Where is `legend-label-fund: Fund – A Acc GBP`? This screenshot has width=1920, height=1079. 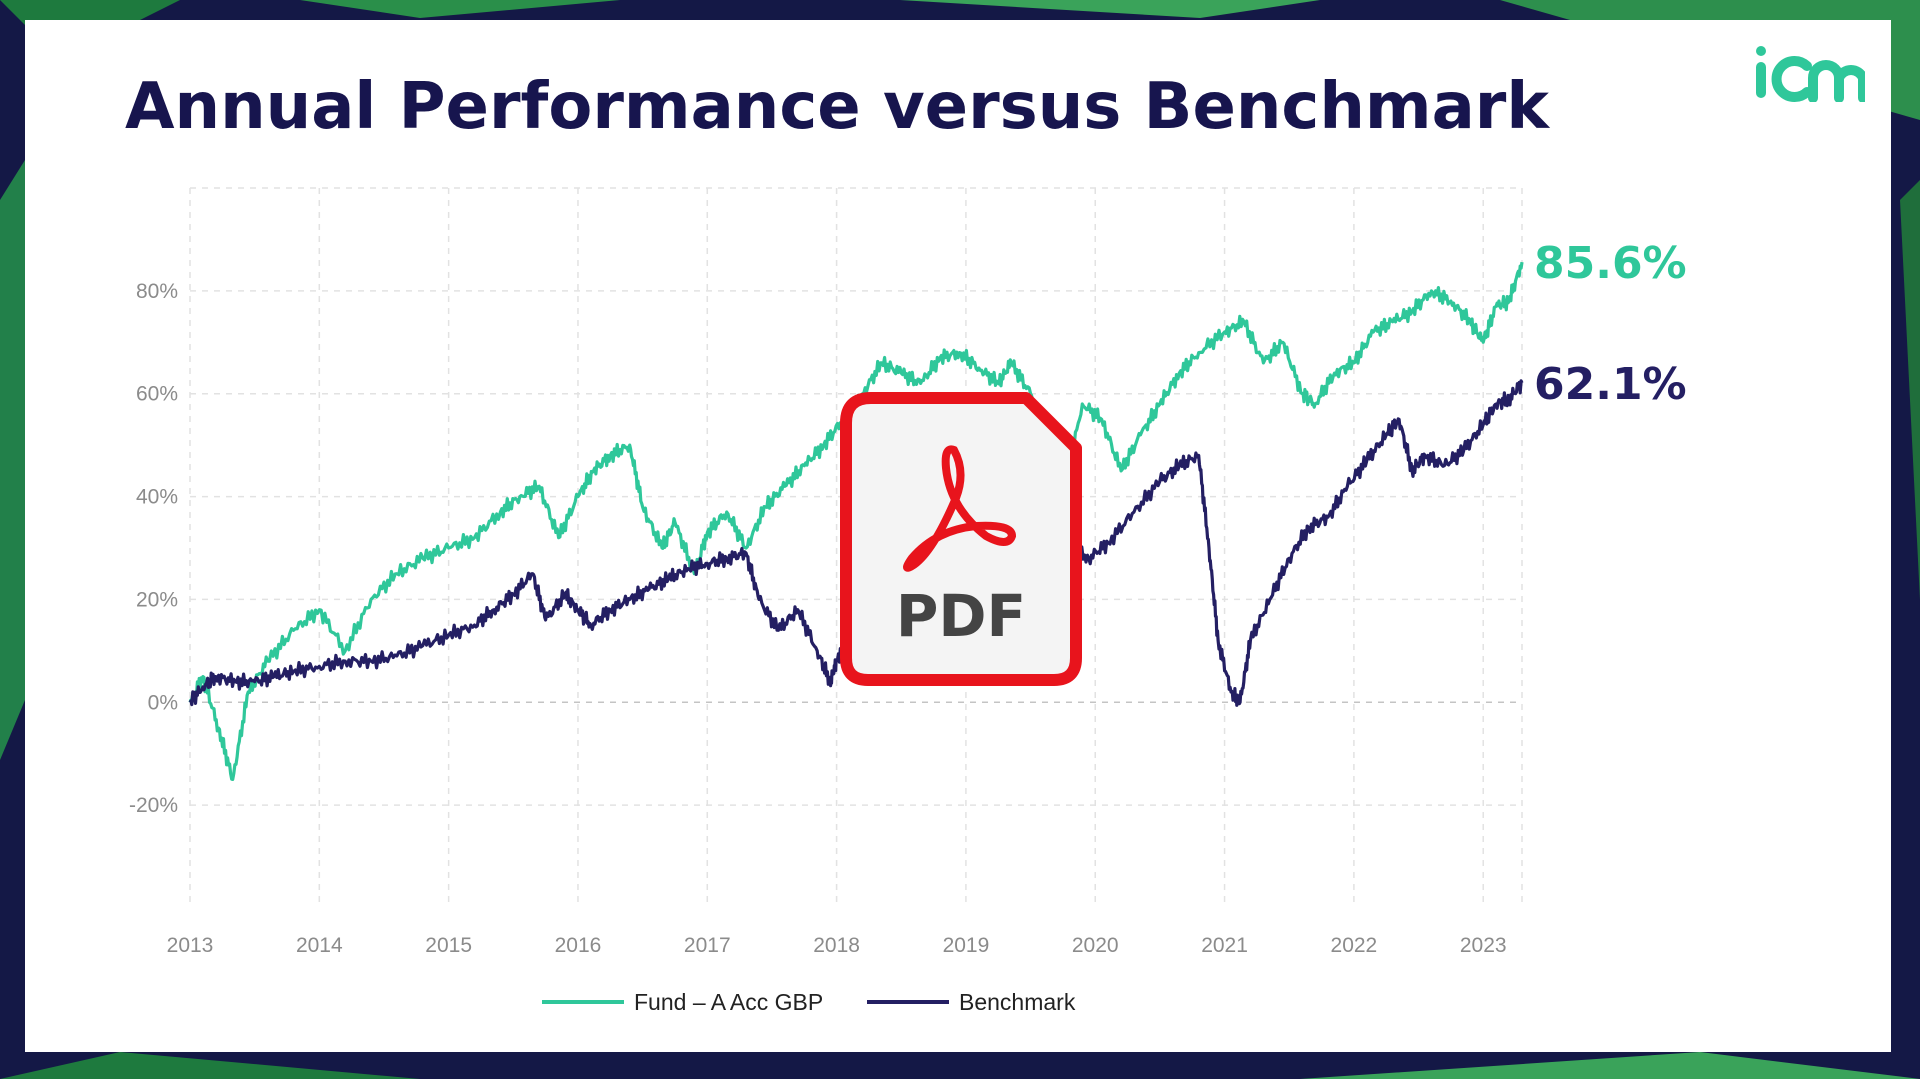 legend-label-fund: Fund – A Acc GBP is located at coordinates (728, 1002).